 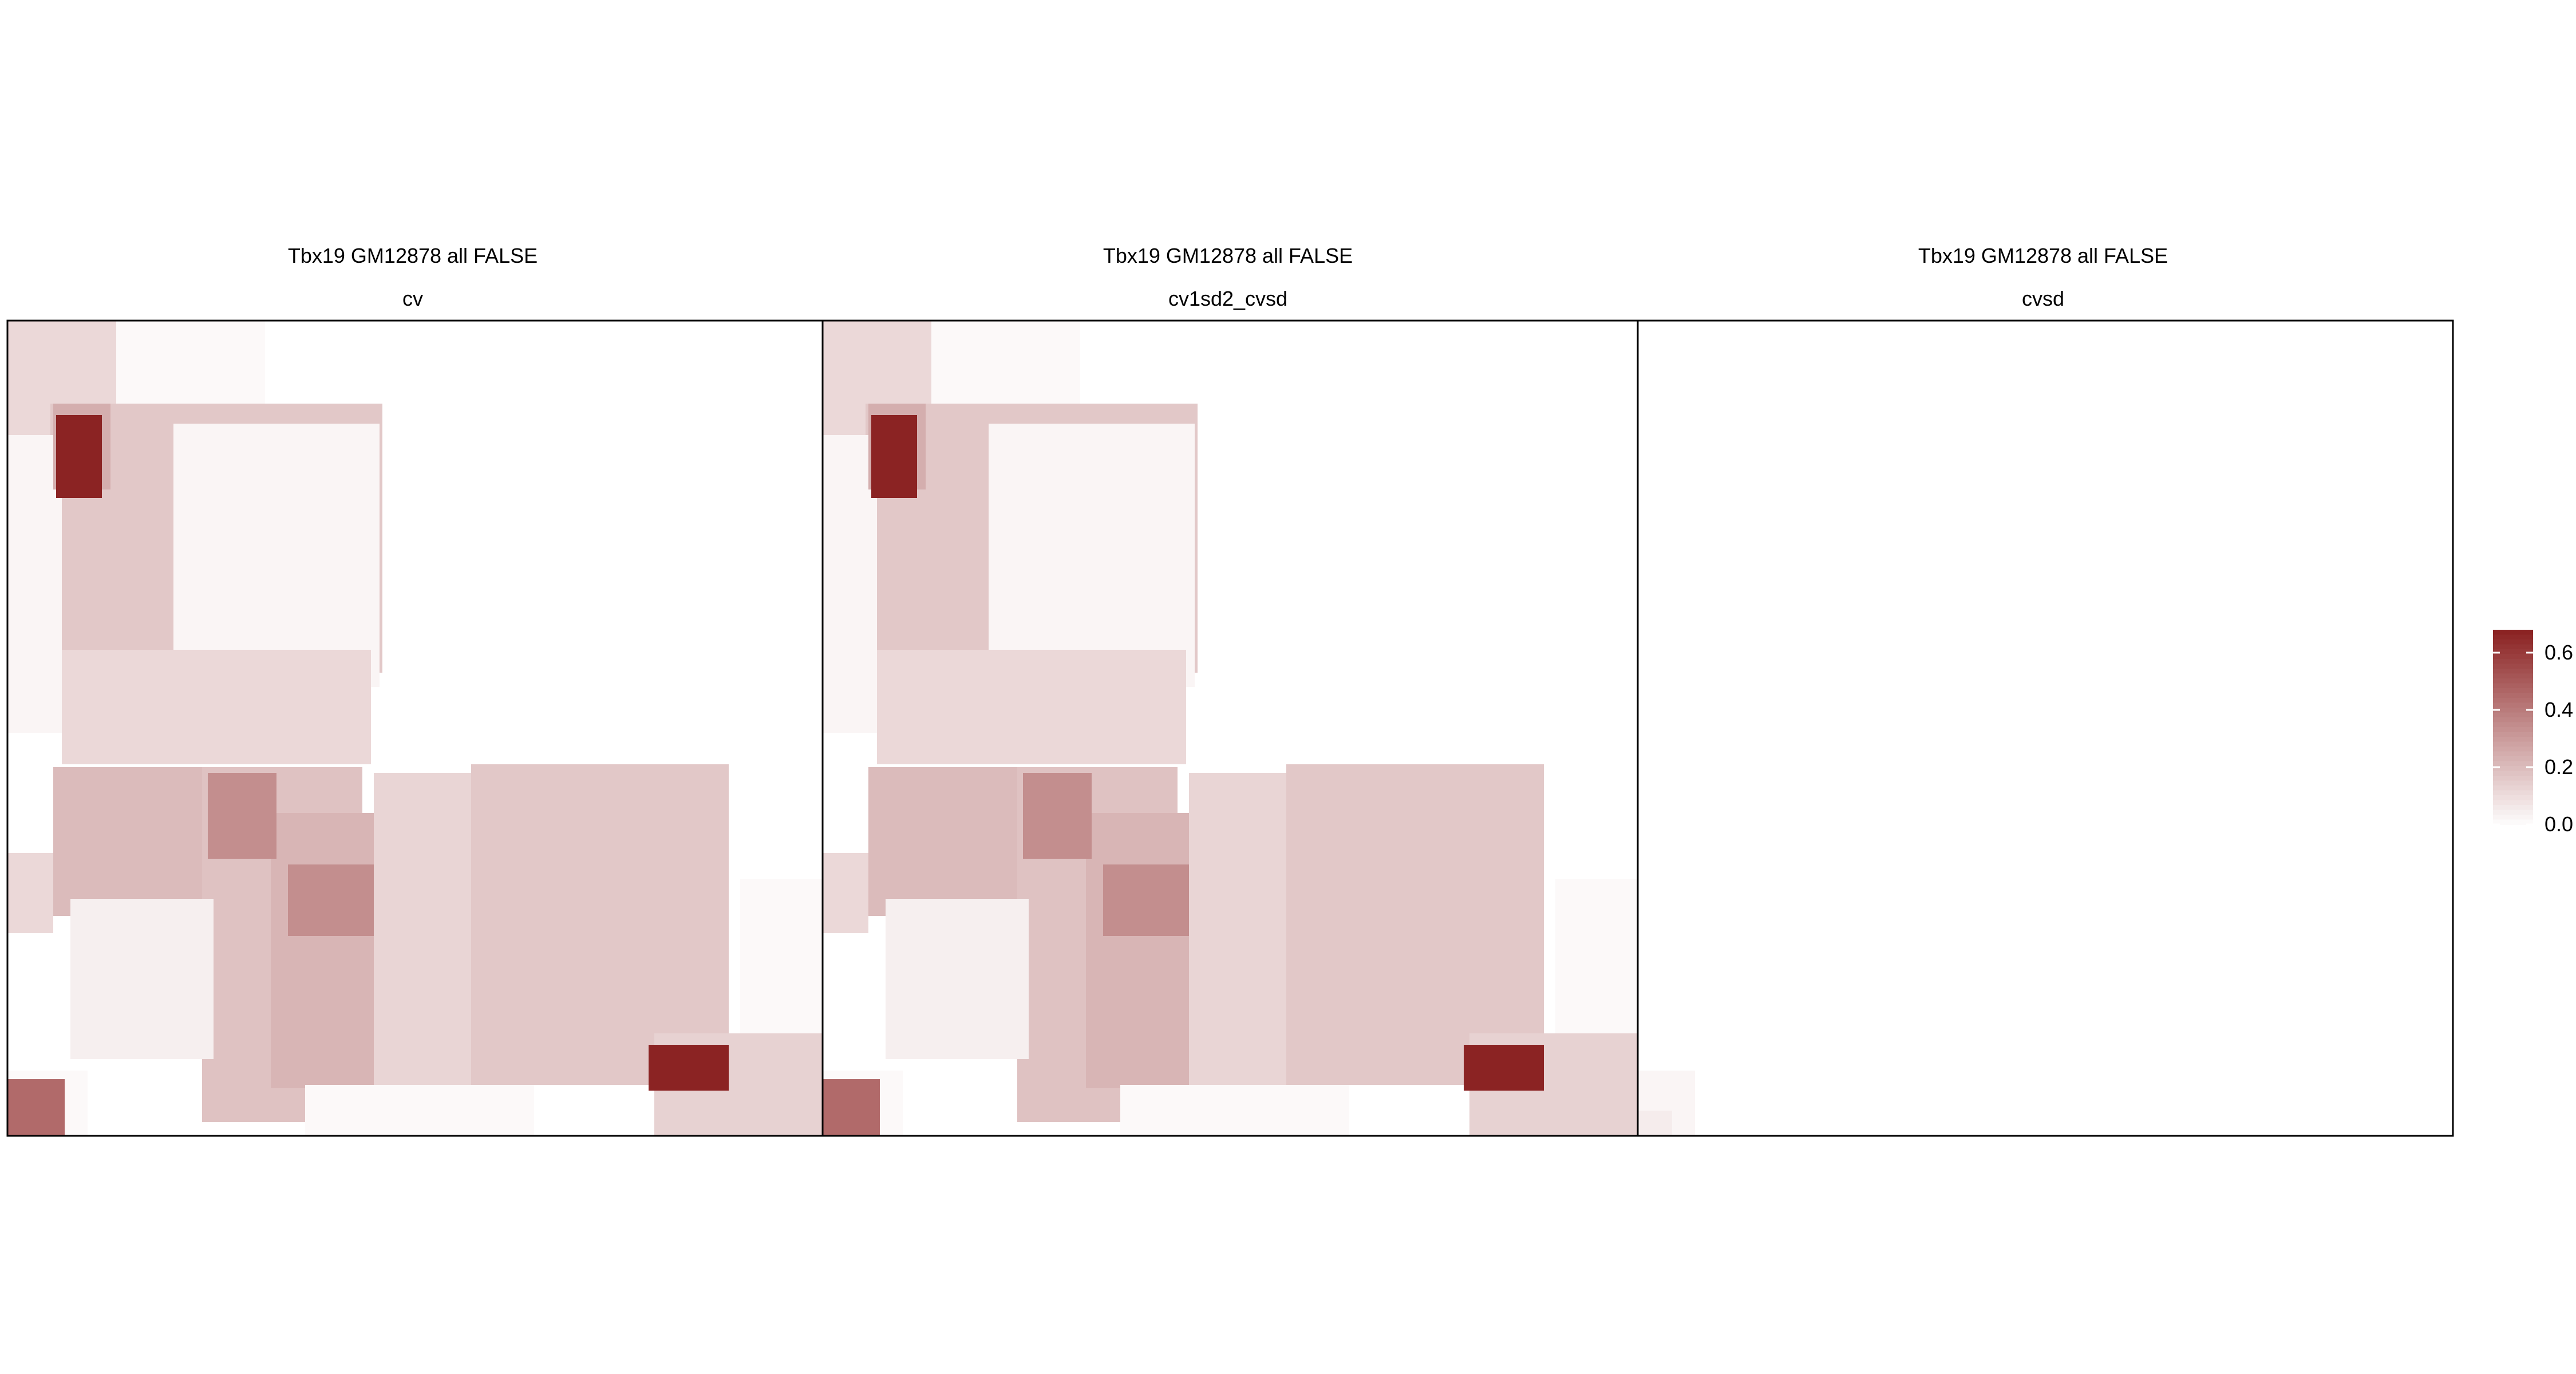 I want to click on legend-tick-label: 0.0, so click(x=2559, y=824).